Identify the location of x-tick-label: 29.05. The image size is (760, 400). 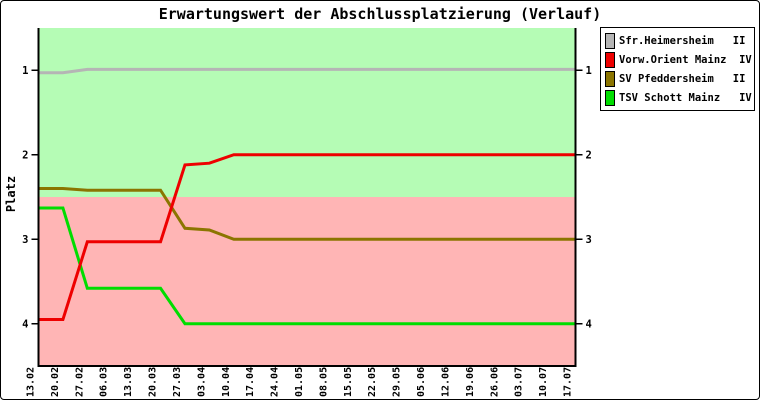
(397, 382).